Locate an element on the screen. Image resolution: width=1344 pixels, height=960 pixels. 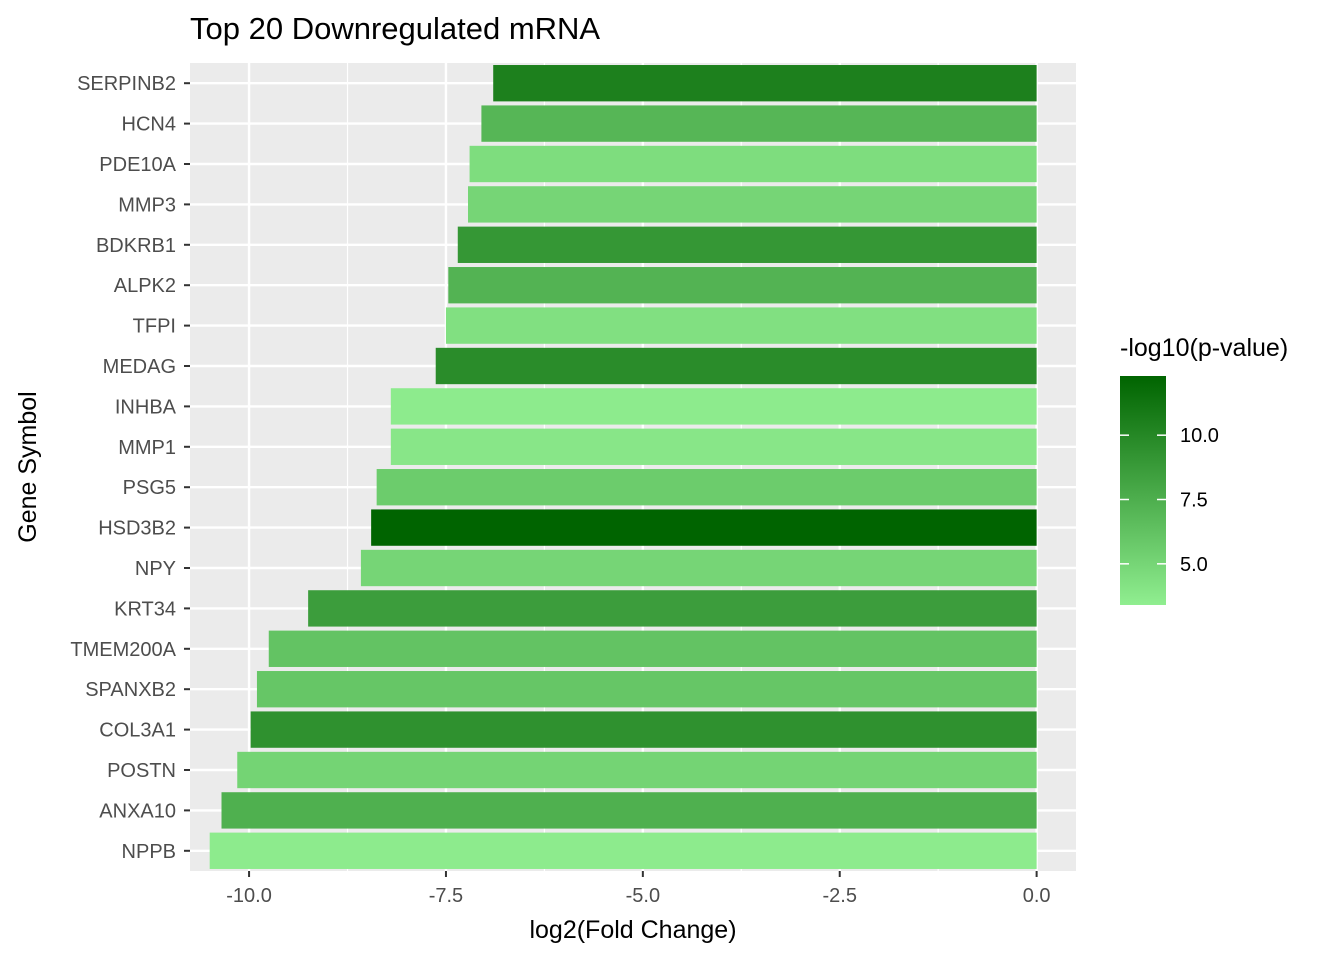
bar-nppb is located at coordinates (623, 850).